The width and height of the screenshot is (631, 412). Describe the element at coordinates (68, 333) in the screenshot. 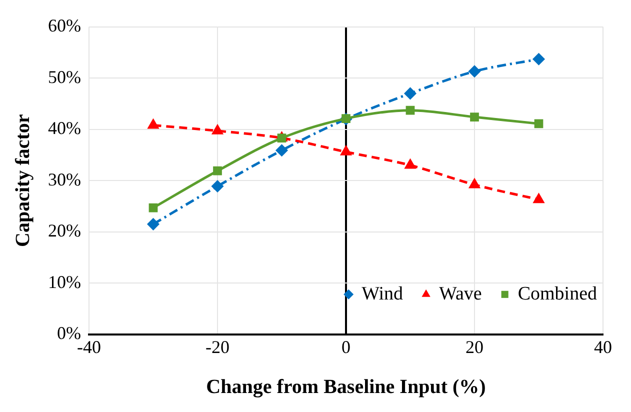

I see `y-tick-label: 0%` at that location.